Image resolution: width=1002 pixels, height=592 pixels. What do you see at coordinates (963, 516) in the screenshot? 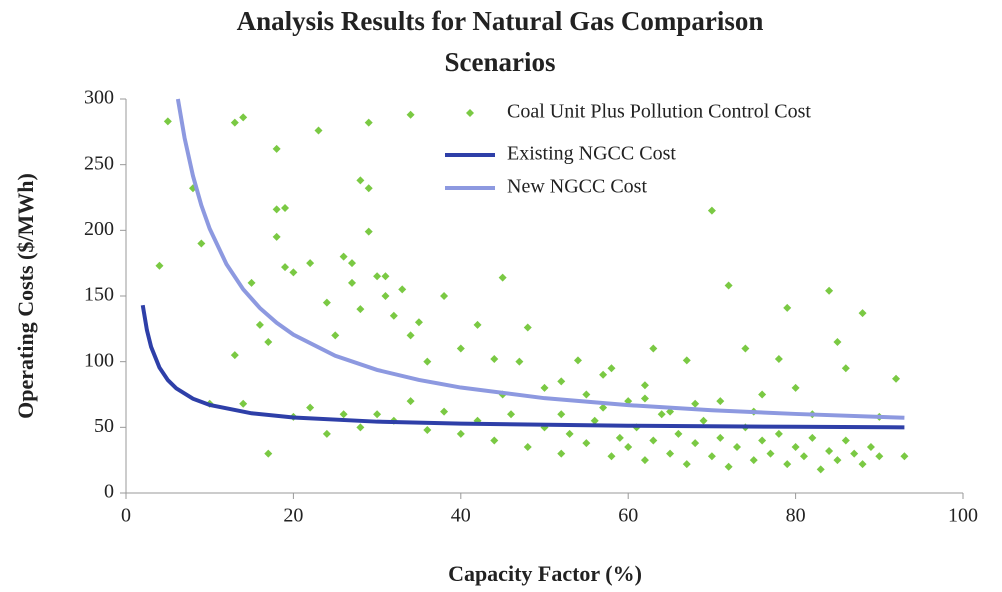
I see `x-tick-label: 100` at bounding box center [963, 516].